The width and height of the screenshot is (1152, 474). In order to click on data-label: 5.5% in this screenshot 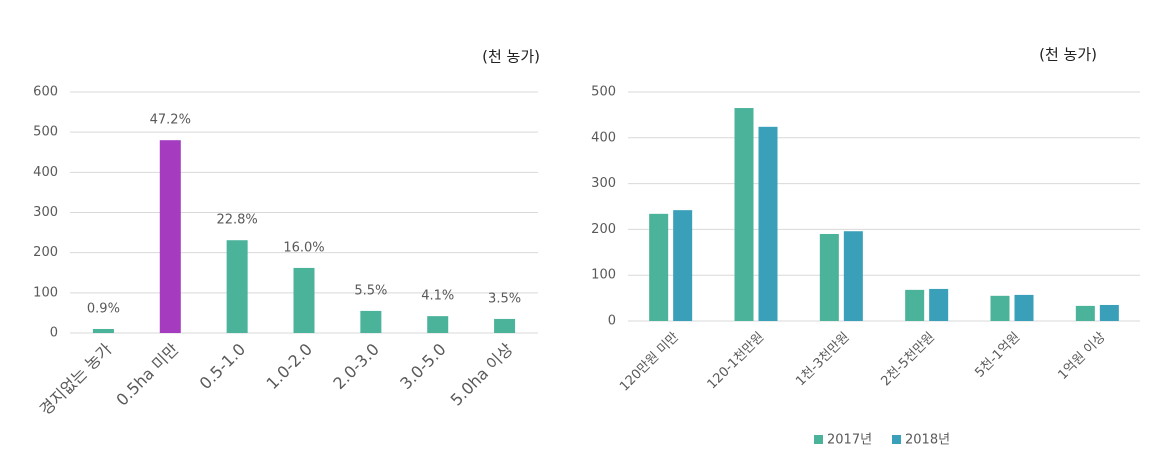, I will do `click(370, 290)`.